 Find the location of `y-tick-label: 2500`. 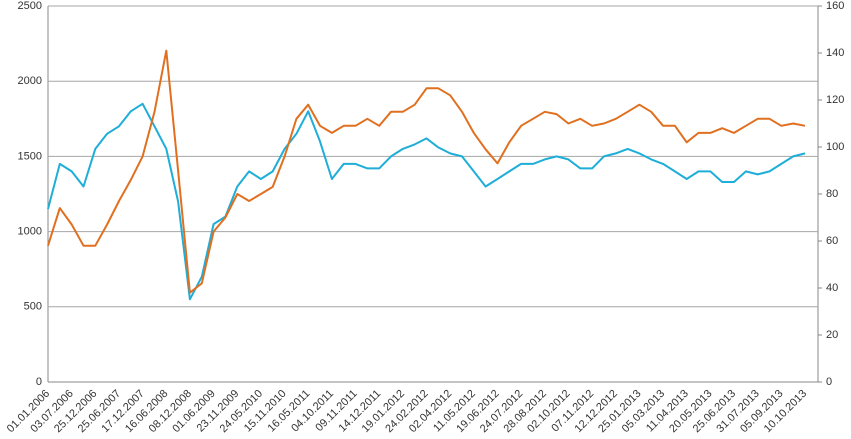

y-tick-label: 2500 is located at coordinates (30, 6).